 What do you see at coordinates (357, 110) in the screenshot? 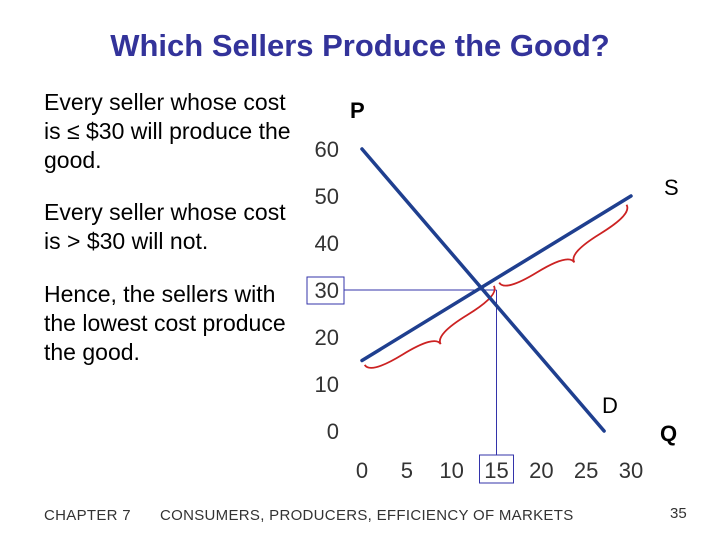
I see `y-axis-label: P` at bounding box center [357, 110].